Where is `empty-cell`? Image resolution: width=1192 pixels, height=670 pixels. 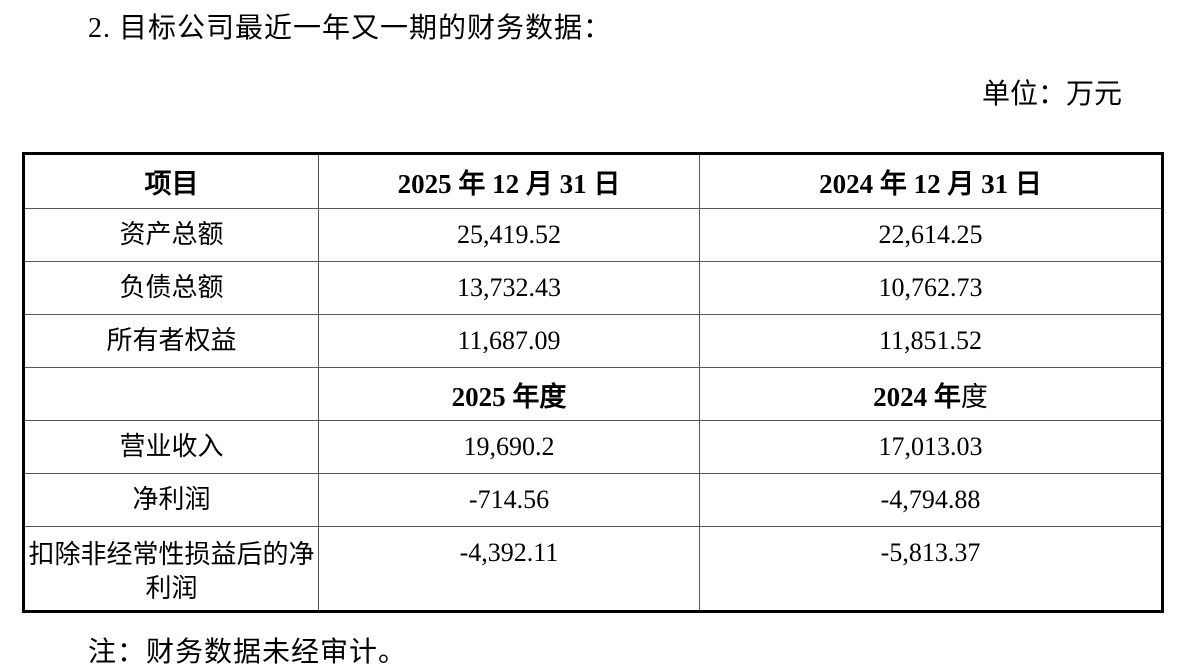
empty-cell is located at coordinates (171, 394).